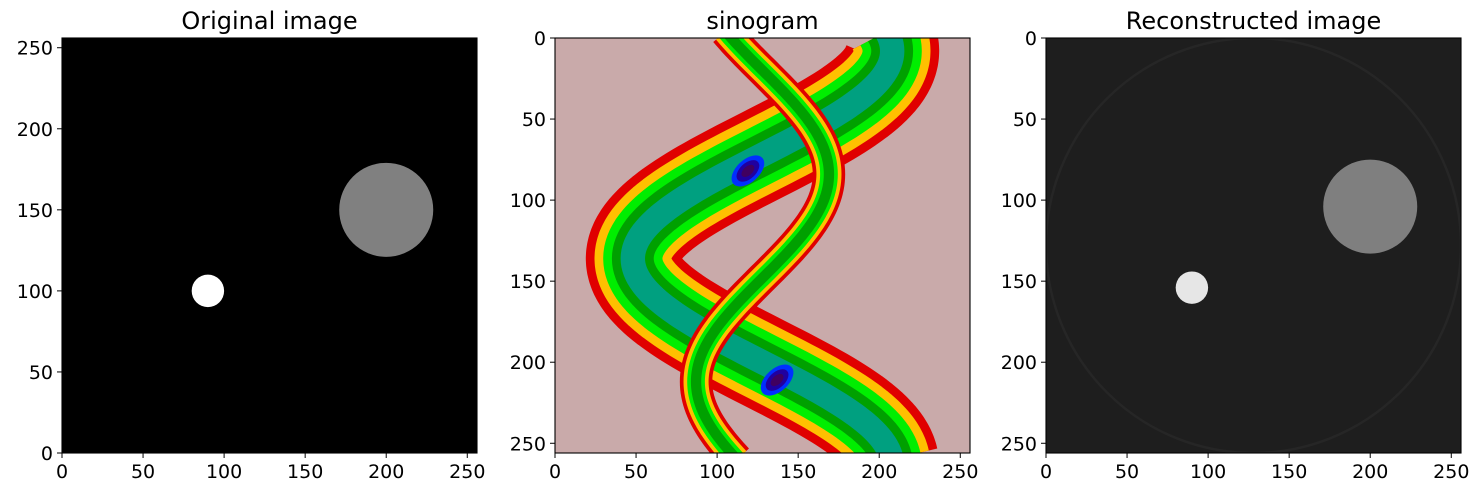 The image size is (1484, 497). I want to click on panel-title: Reconstructed image, so click(1253, 21).